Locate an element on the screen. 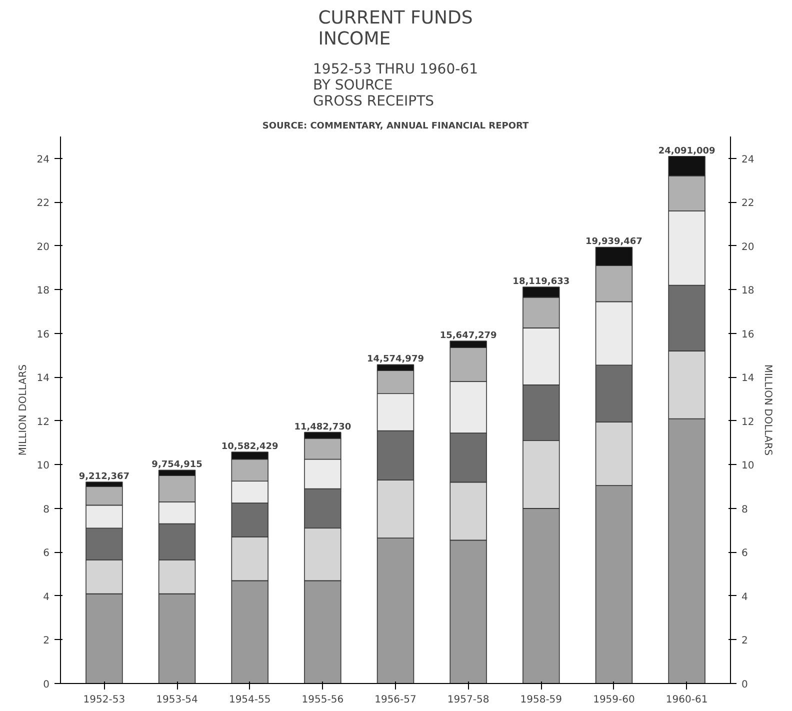 This screenshot has height=711, width=792. y-axis-title: MILLION DOLLARS is located at coordinates (23, 410).